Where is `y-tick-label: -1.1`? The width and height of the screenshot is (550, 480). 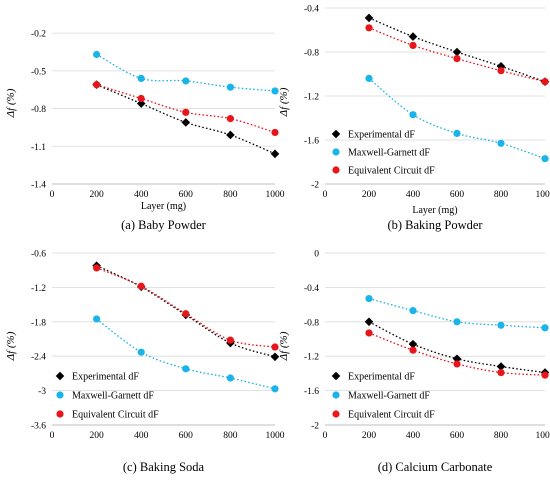 y-tick-label: -1.1 is located at coordinates (38, 148).